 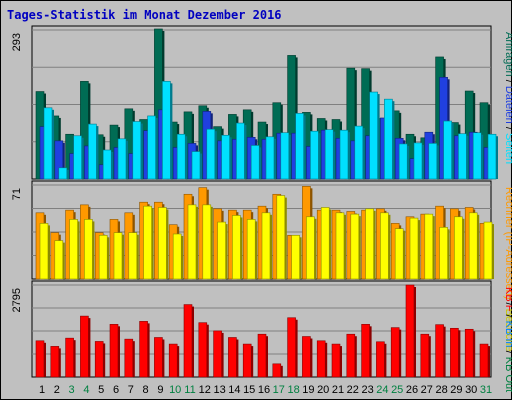 I want to click on x-tick-17: 17, so click(x=279, y=390).